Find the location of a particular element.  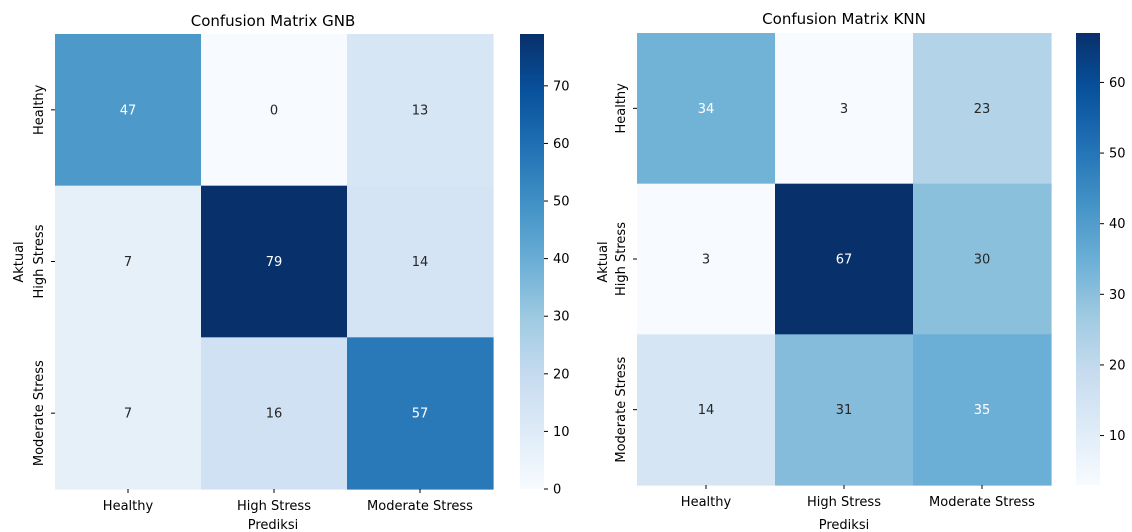

colorbar-ticks: 10 20 30 40 50 60 is located at coordinates (1113, 260).